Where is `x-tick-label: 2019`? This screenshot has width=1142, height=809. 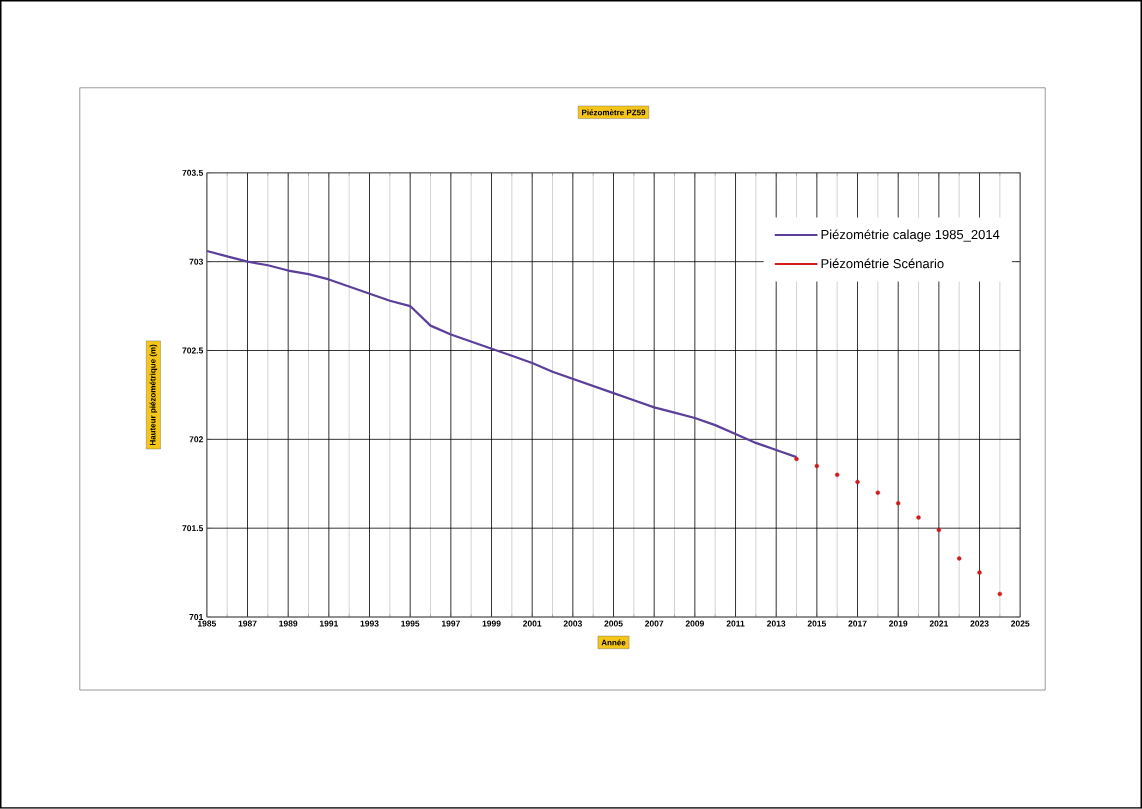
x-tick-label: 2019 is located at coordinates (898, 623).